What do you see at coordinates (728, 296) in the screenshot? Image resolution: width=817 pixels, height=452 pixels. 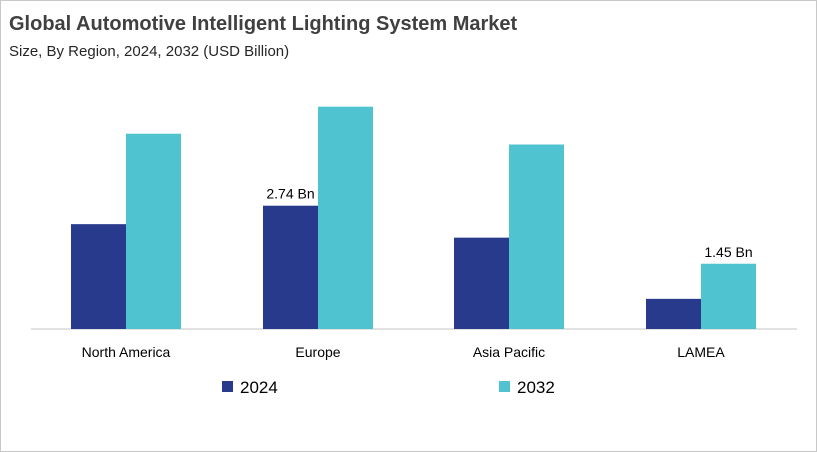 I see `bar-2032-lamea` at bounding box center [728, 296].